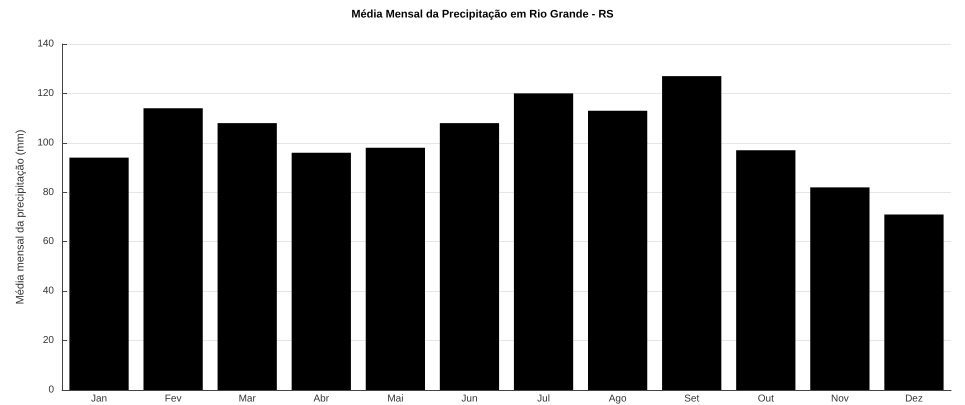  I want to click on y-tick-label: 60, so click(48, 242).